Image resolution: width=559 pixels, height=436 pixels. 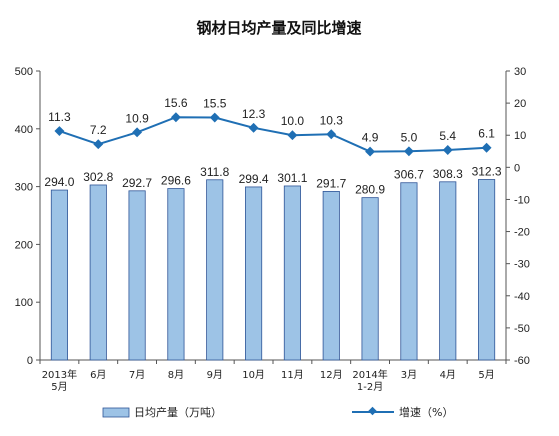 I want to click on y-right-tick-label: -60, so click(x=522, y=361).